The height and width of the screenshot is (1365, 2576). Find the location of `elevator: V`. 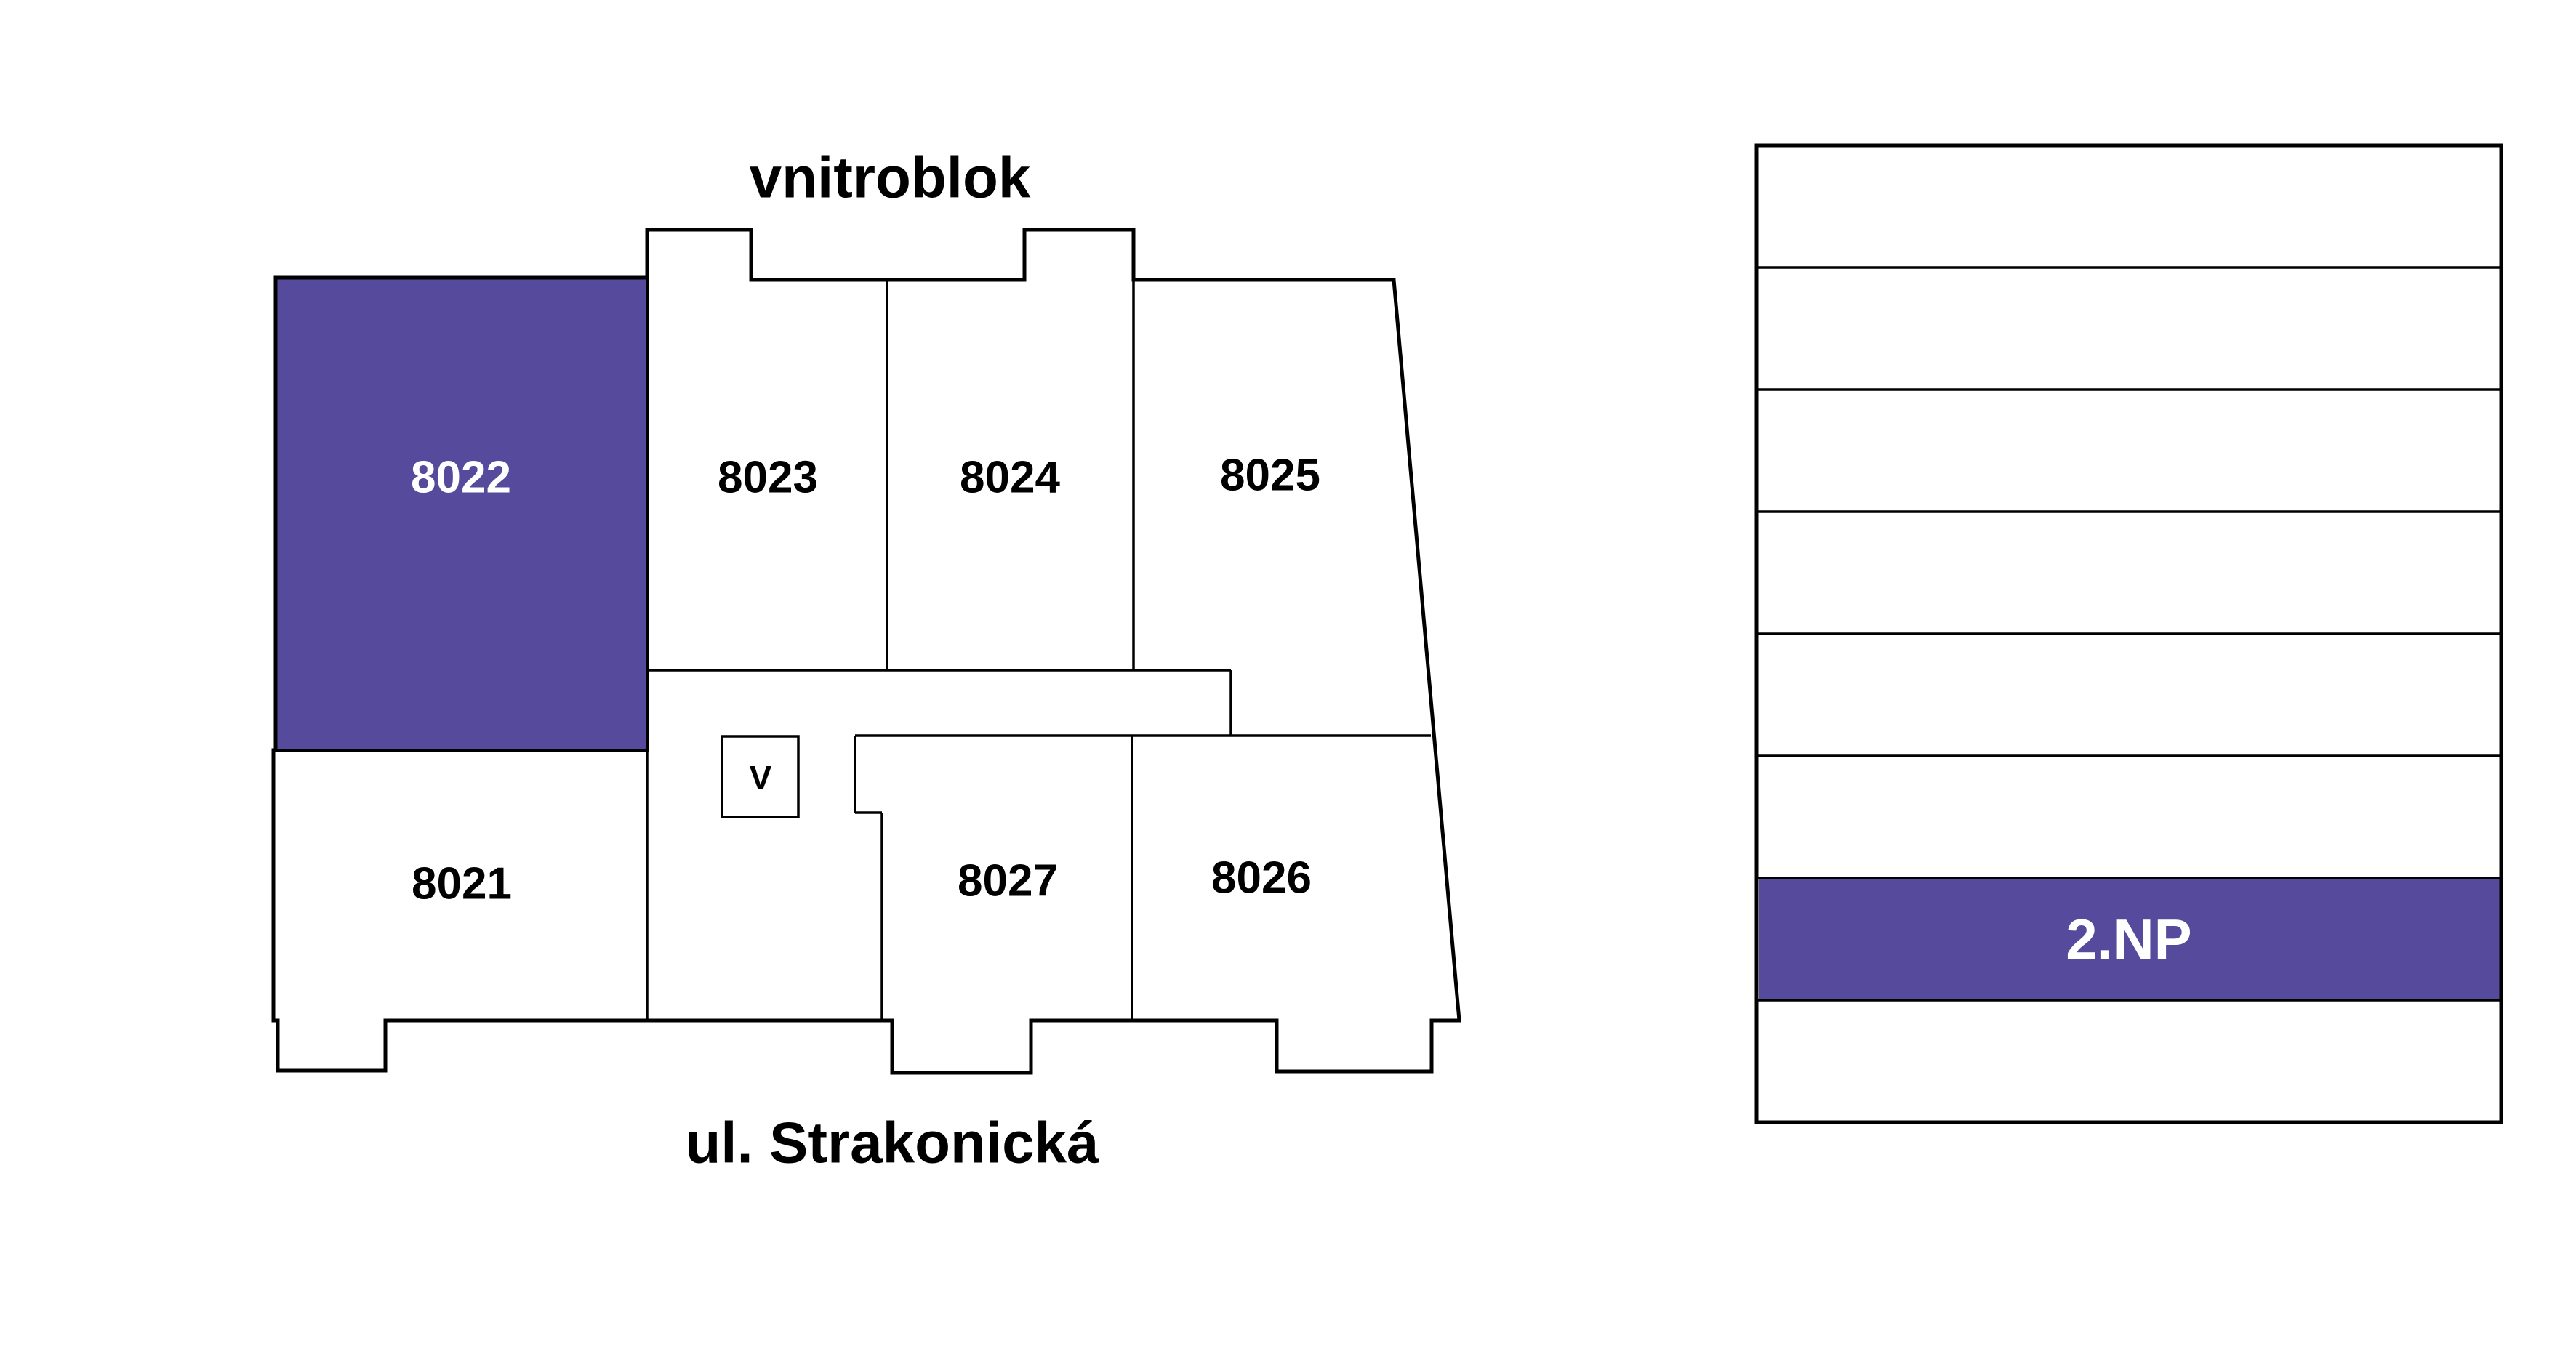

elevator: V is located at coordinates (761, 776).